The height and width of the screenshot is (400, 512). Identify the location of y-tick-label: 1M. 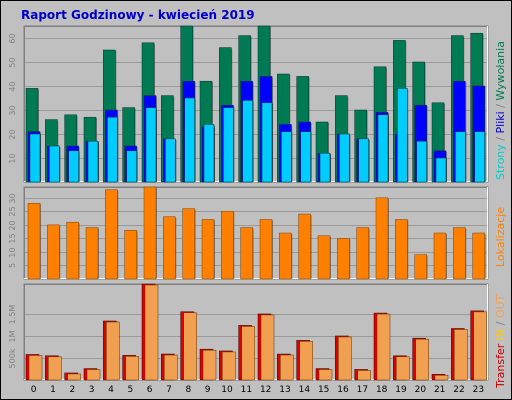
(12, 336).